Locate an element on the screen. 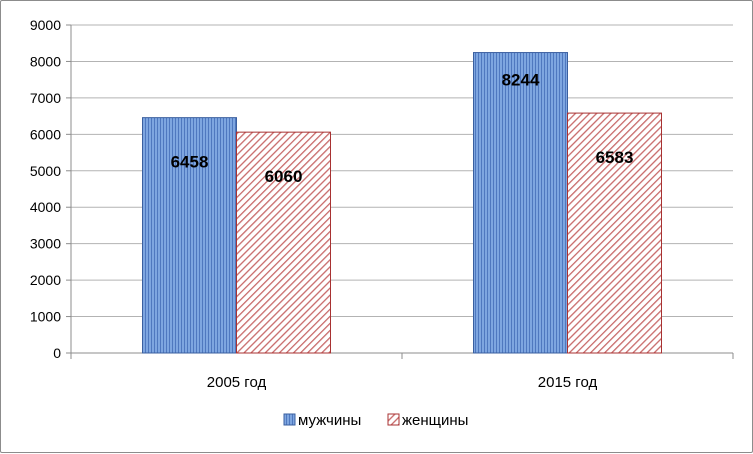  y-tick-label: 7000 is located at coordinates (45, 98).